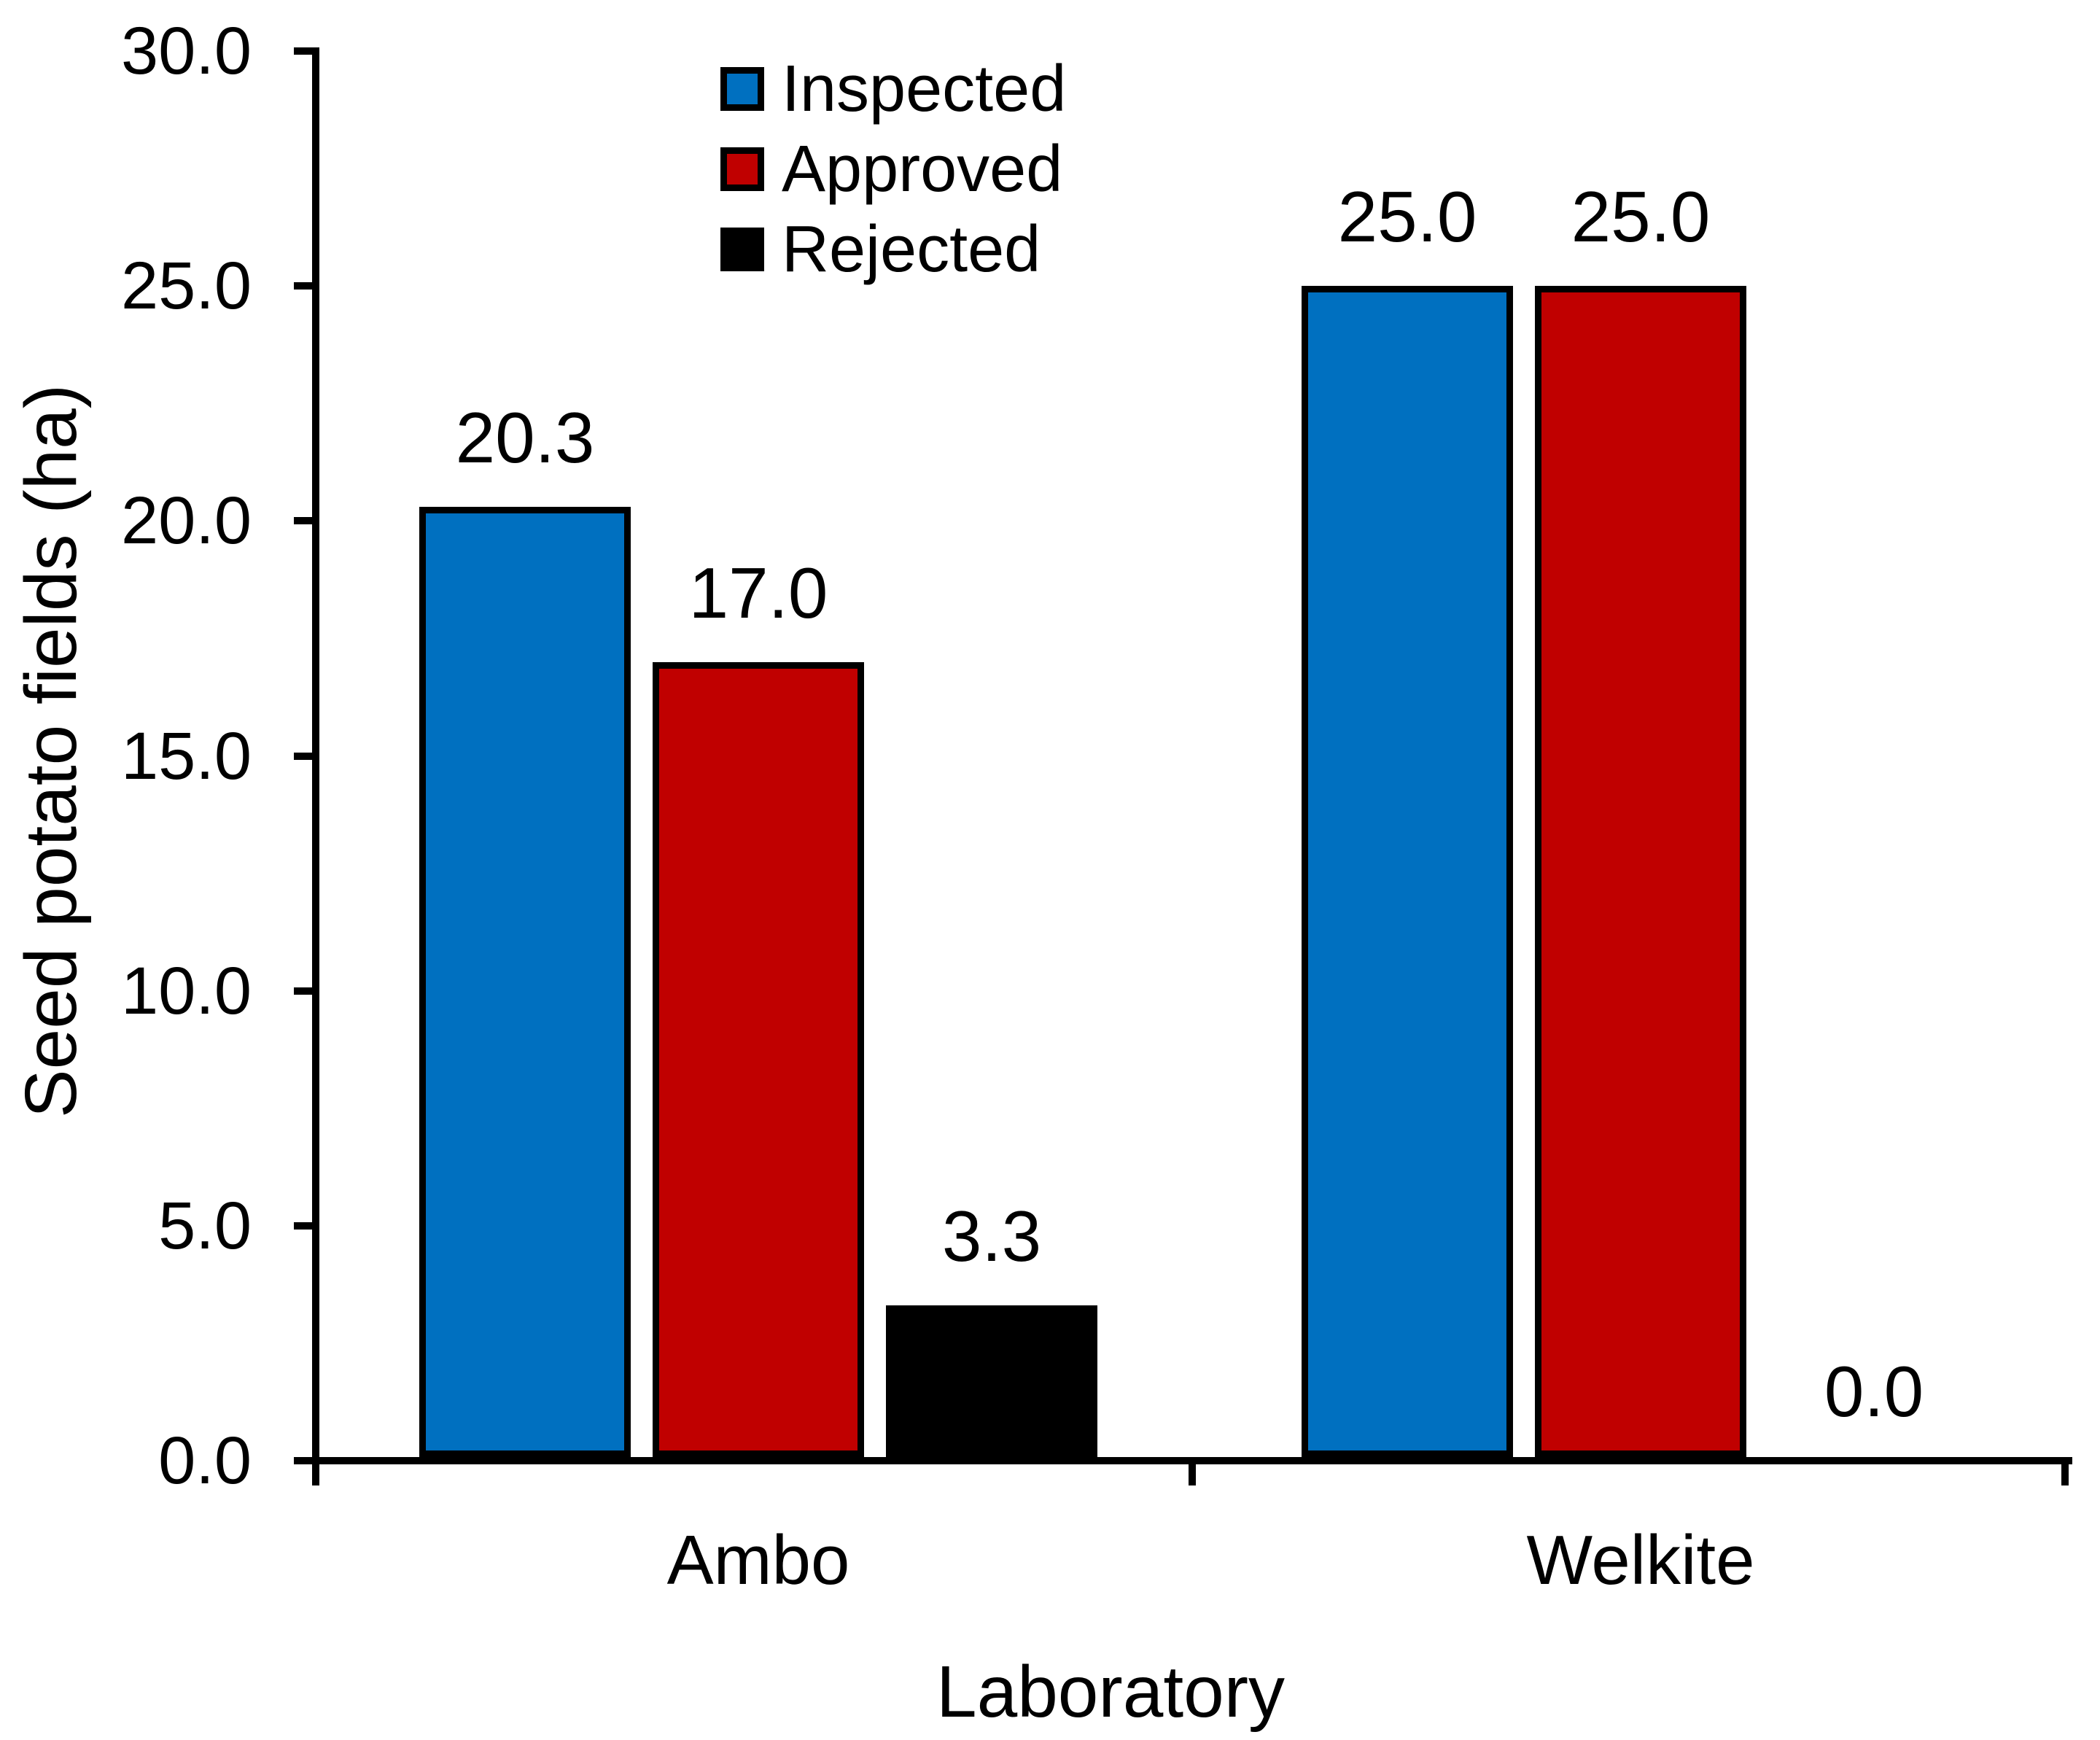 This screenshot has width=2100, height=1740. I want to click on bar-rejected-ambo, so click(991, 1381).